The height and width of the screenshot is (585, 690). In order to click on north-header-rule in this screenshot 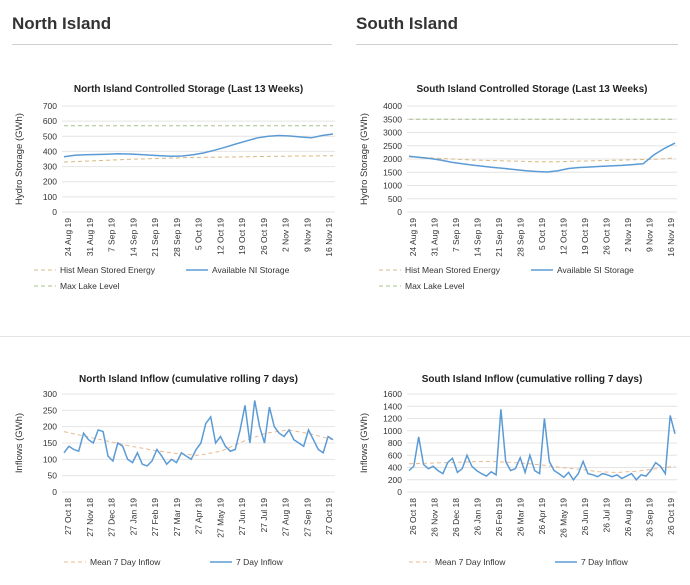, I will do `click(172, 44)`.